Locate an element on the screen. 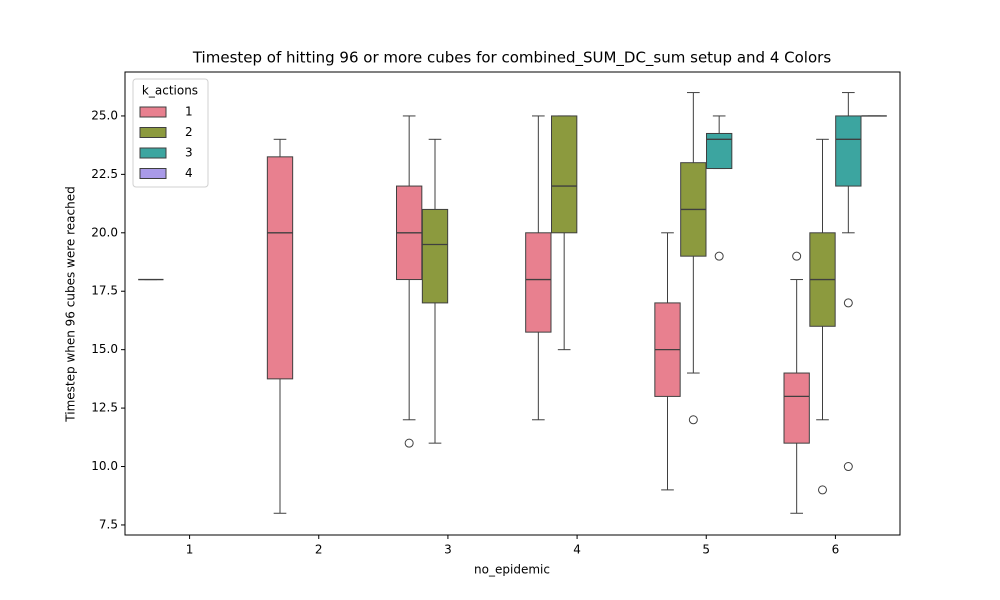  y-tick-label: 17.5 is located at coordinates (104, 291).